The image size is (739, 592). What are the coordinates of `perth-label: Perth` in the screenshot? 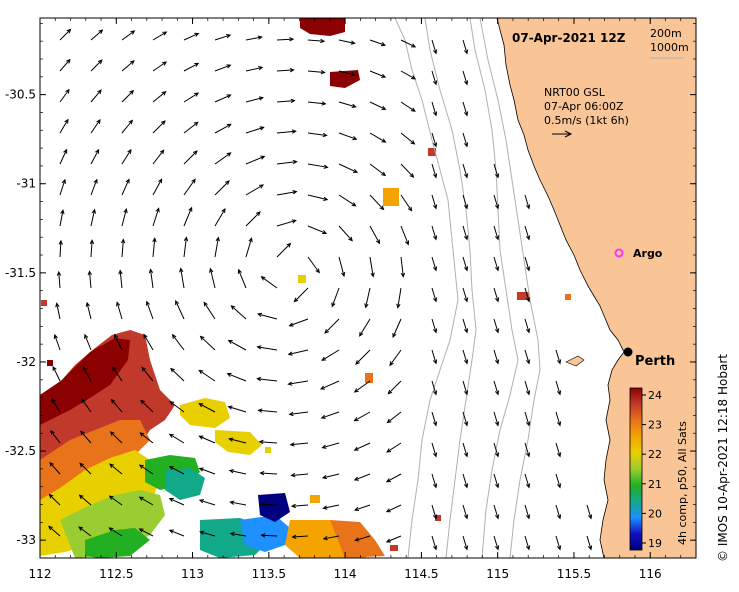 It's located at (655, 361).